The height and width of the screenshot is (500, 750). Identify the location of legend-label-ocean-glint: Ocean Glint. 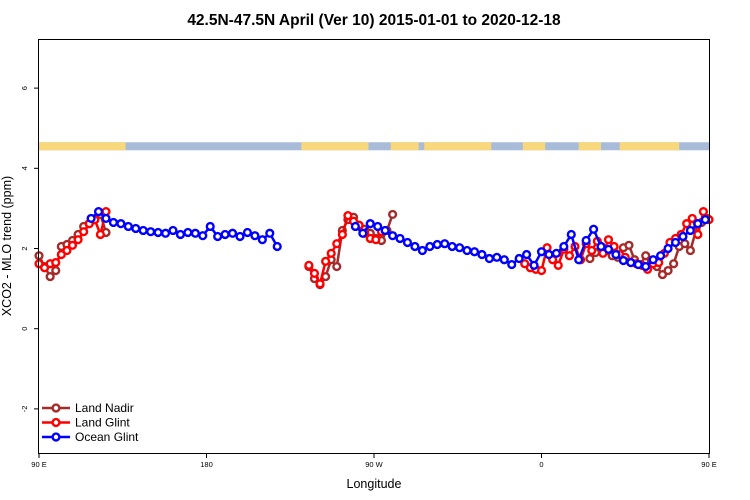
(107, 437).